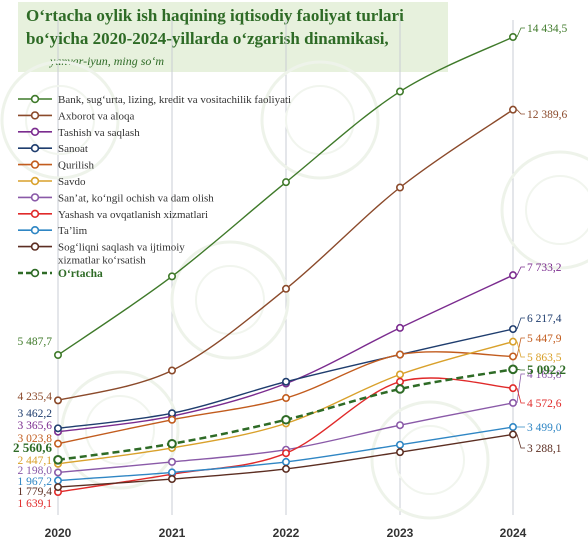 The height and width of the screenshot is (545, 588). I want to click on start-value-label: 2 198,0, so click(35, 471).